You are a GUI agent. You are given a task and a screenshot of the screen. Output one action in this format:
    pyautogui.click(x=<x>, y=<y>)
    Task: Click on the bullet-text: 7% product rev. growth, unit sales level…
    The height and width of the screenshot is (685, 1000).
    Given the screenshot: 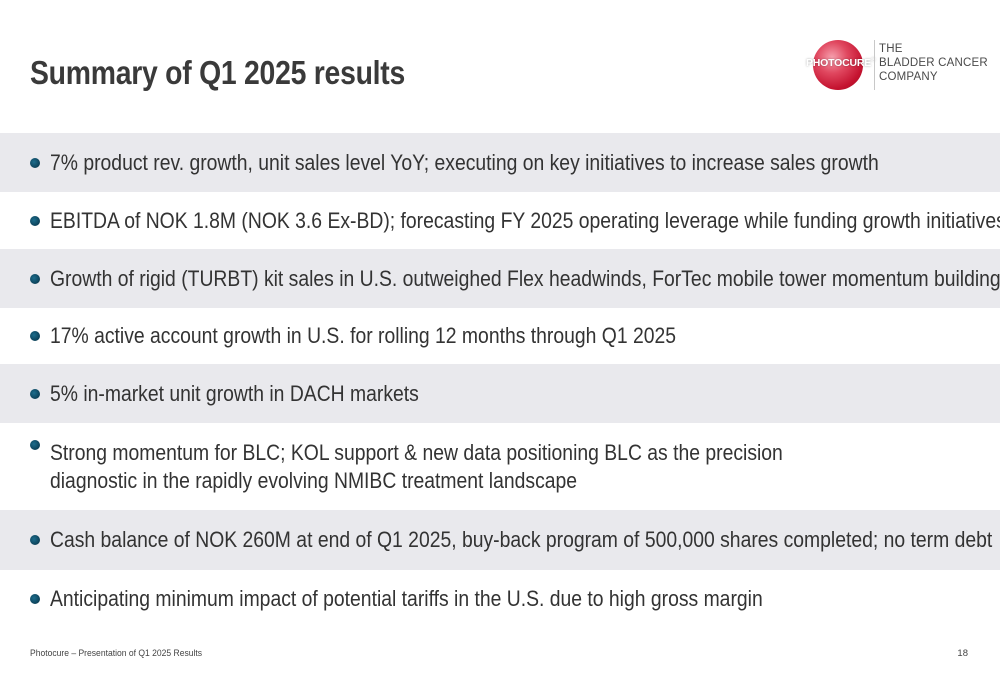 What is the action you would take?
    pyautogui.click(x=464, y=162)
    